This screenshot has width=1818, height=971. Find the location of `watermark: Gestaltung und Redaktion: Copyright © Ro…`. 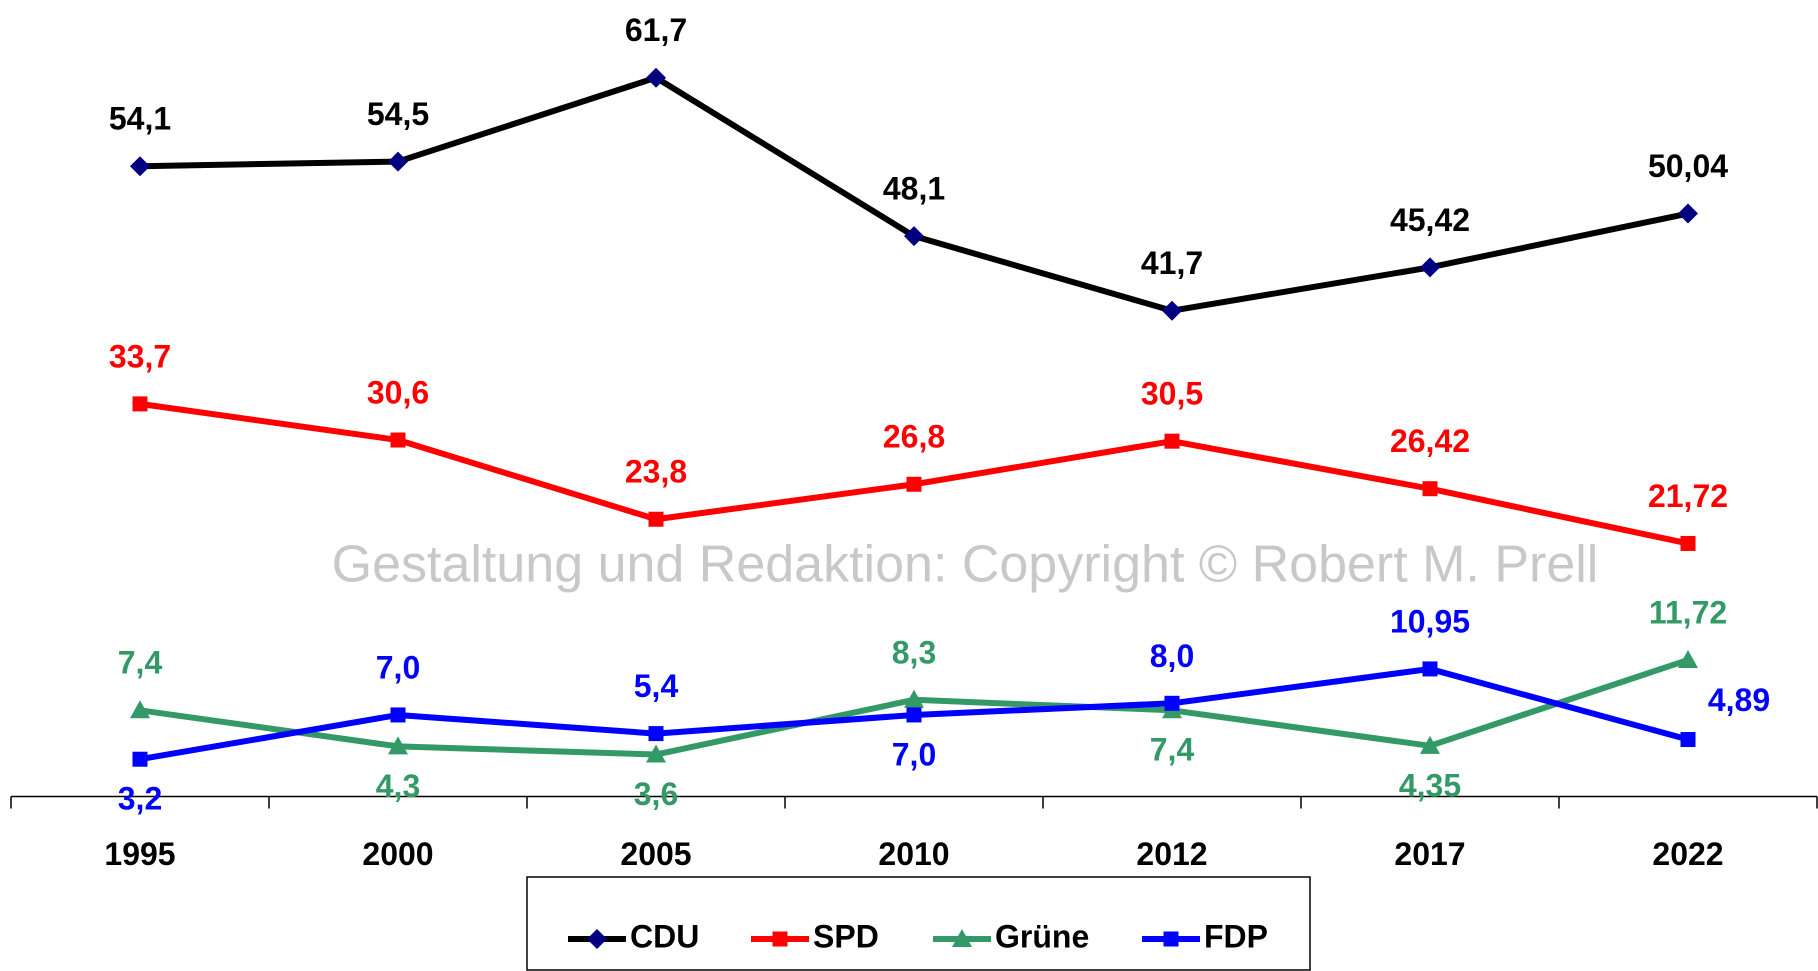

watermark: Gestaltung und Redaktion: Copyright © Ro… is located at coordinates (965, 565).